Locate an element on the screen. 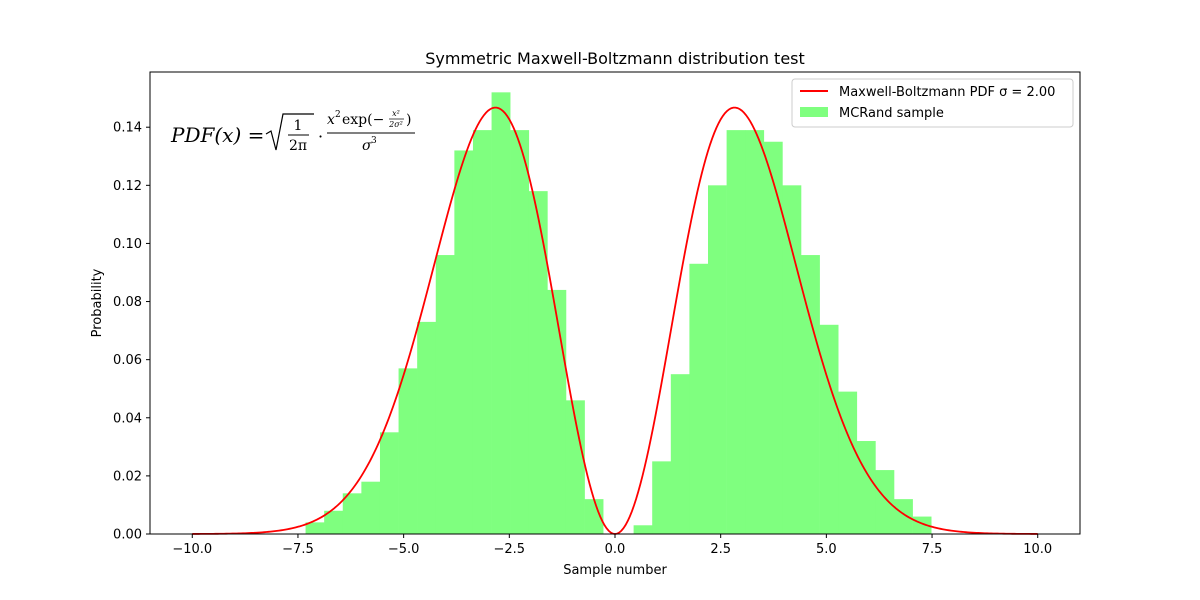  formula-sqrt-sign is located at coordinates (289, 132).